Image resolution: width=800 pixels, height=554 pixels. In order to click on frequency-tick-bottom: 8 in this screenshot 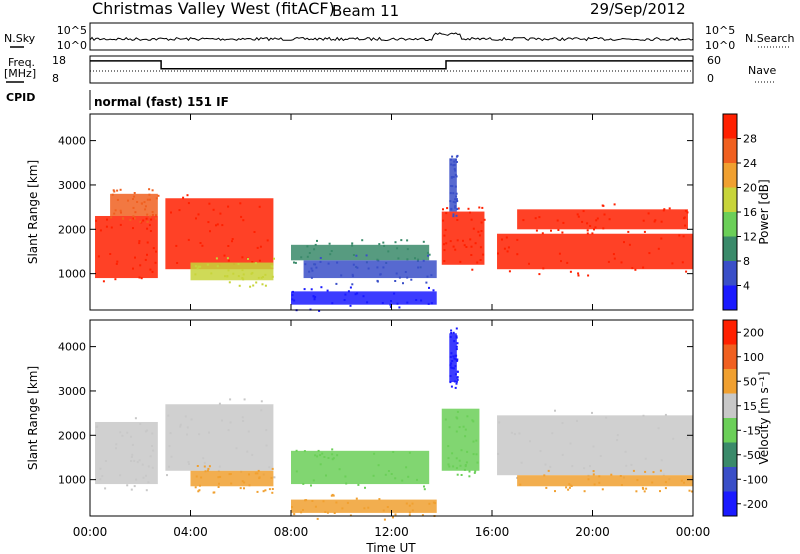, I will do `click(55, 78)`.